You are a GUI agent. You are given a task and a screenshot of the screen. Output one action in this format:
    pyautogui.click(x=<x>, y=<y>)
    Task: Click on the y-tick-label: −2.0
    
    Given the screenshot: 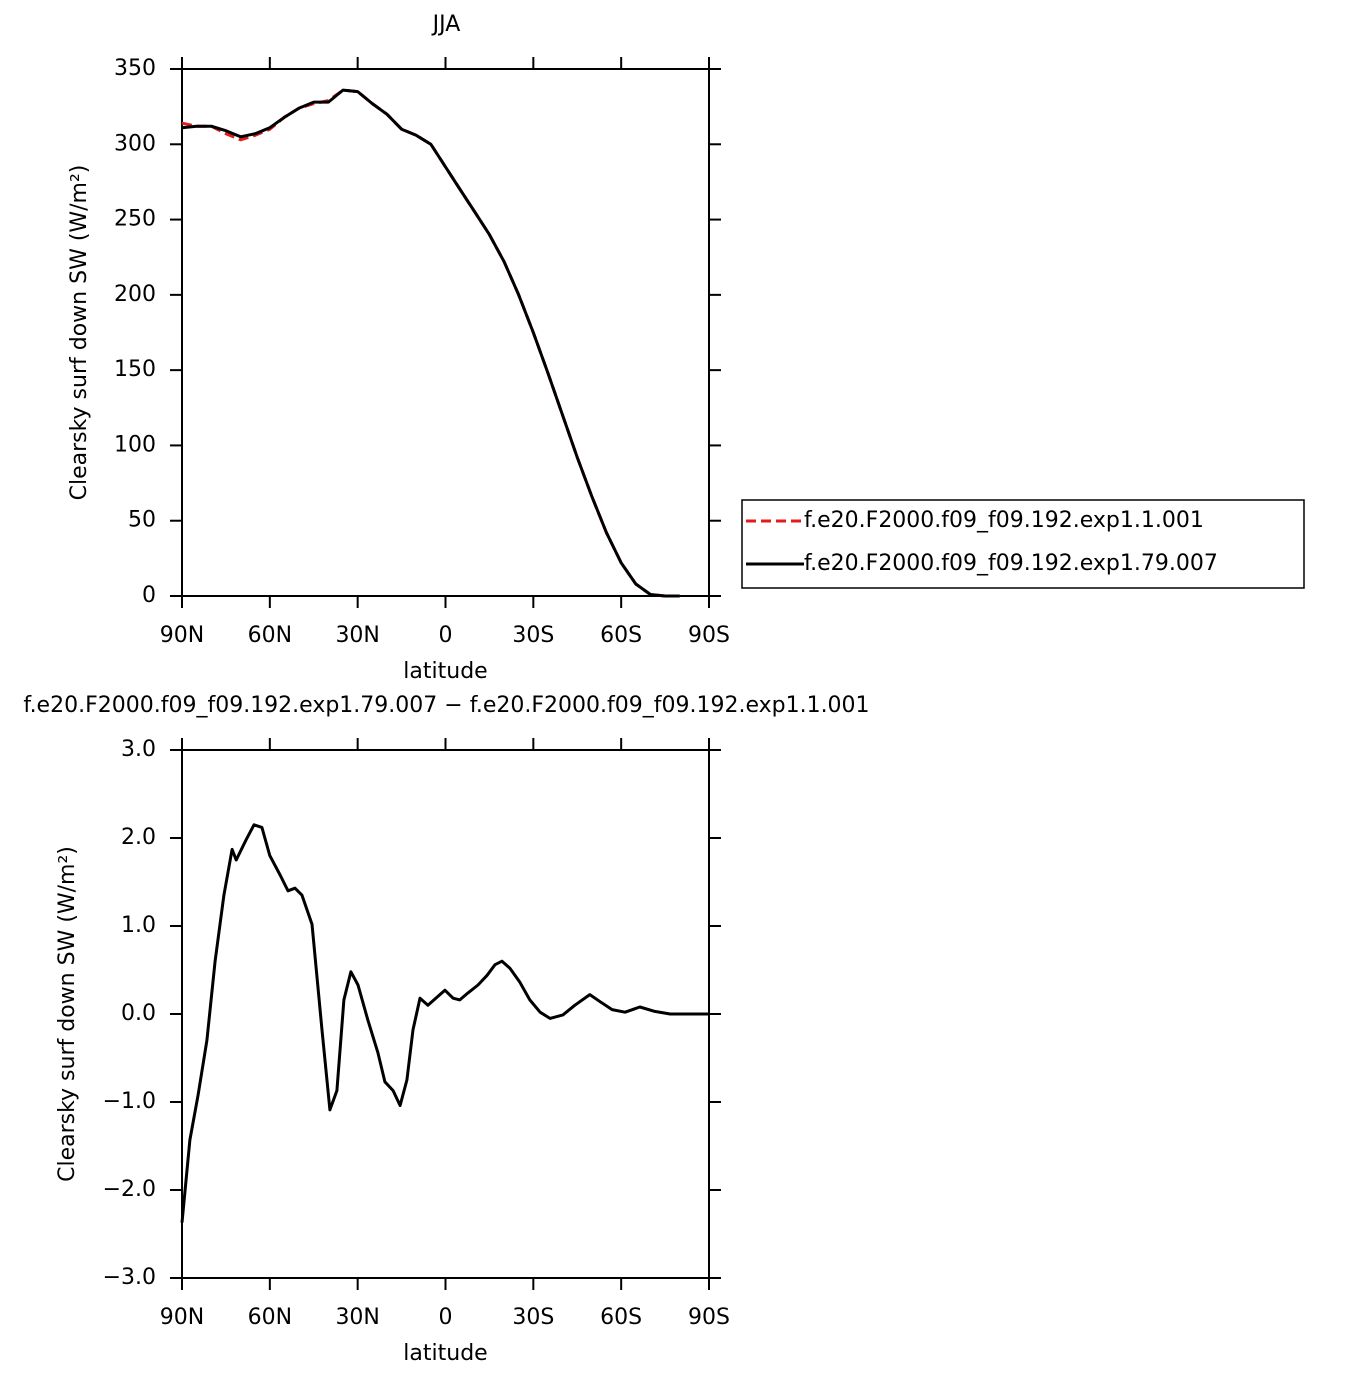 What is the action you would take?
    pyautogui.click(x=129, y=1189)
    